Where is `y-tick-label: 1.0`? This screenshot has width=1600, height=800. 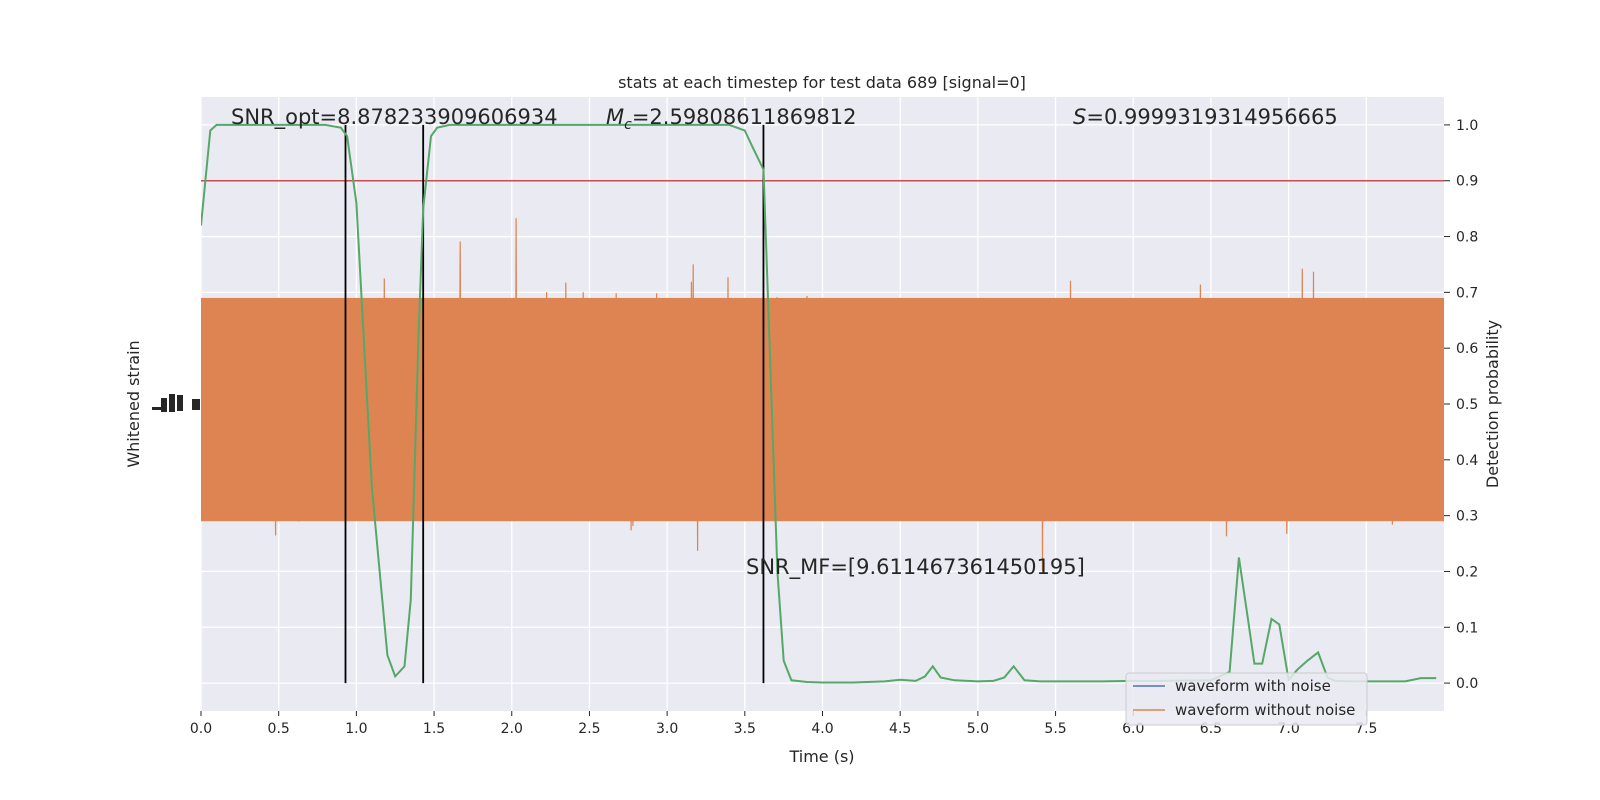
y-tick-label: 1.0 is located at coordinates (1467, 126).